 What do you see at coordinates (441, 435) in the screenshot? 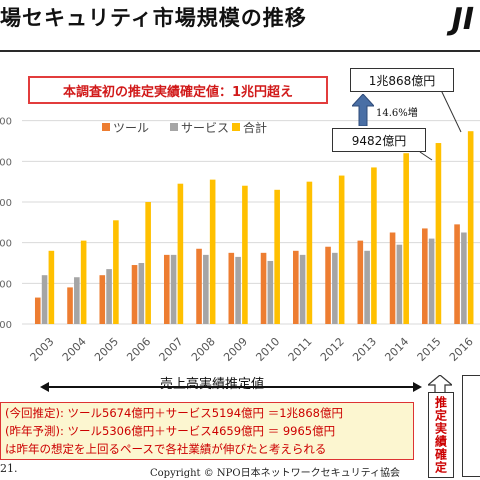
I see `vertical-label-box: 推定実績確定` at bounding box center [441, 435].